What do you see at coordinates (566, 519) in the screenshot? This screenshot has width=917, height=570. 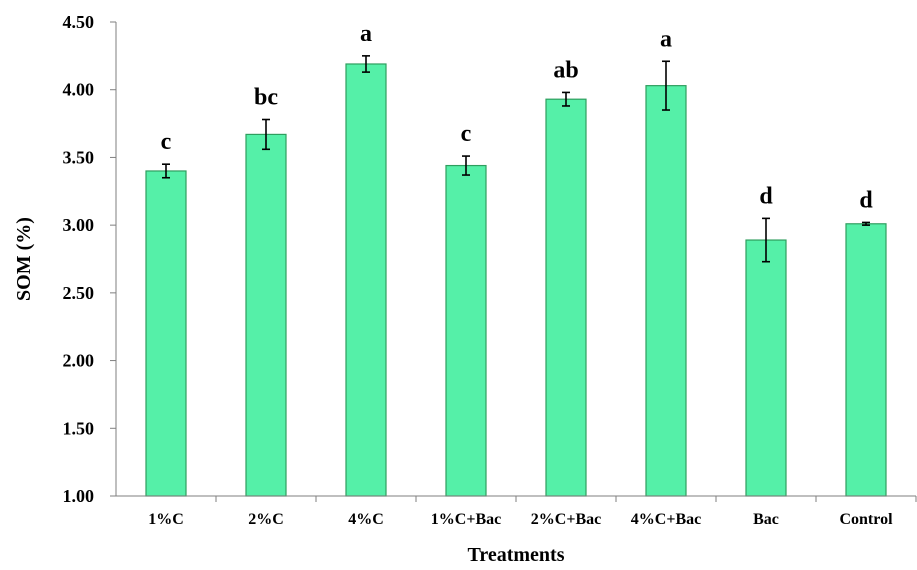 I see `x-tick-label: 2%C+Bac` at bounding box center [566, 519].